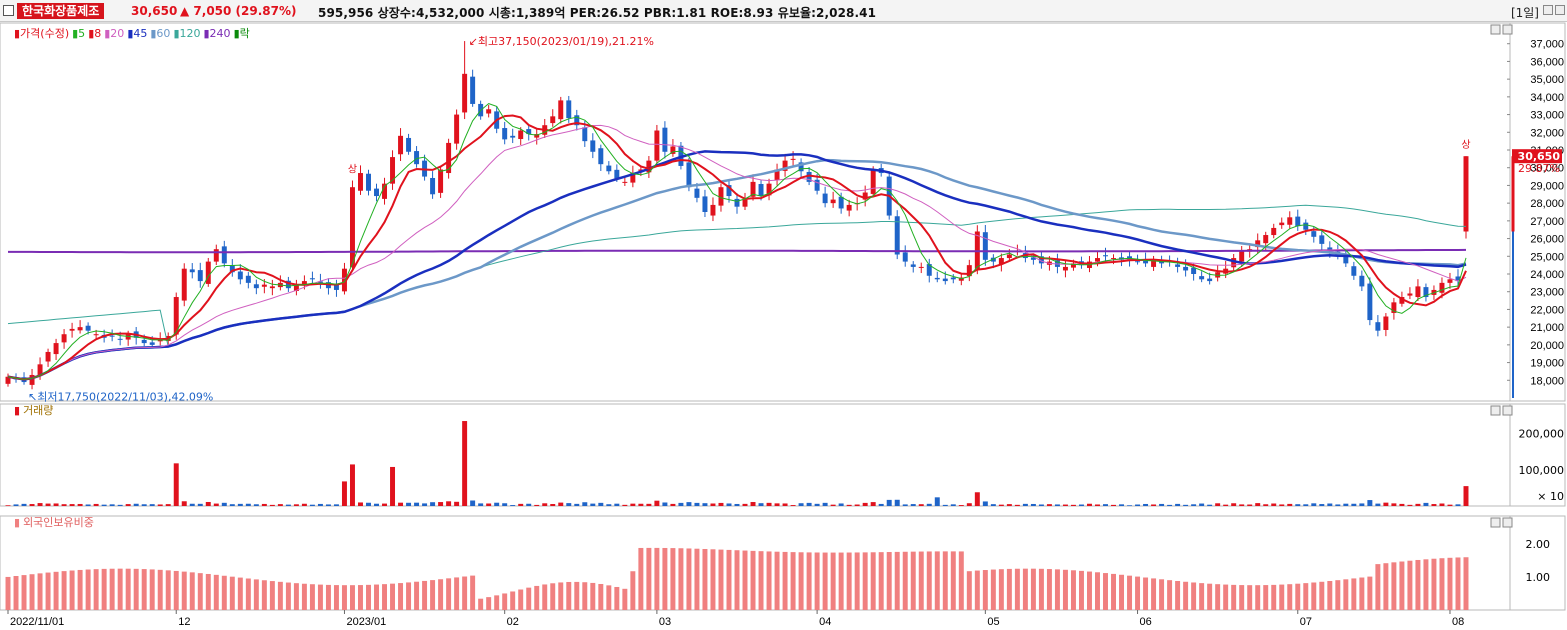 Image resolution: width=1567 pixels, height=630 pixels. What do you see at coordinates (1524, 13) in the screenshot?
I see `period-selector: [1일]` at bounding box center [1524, 13].